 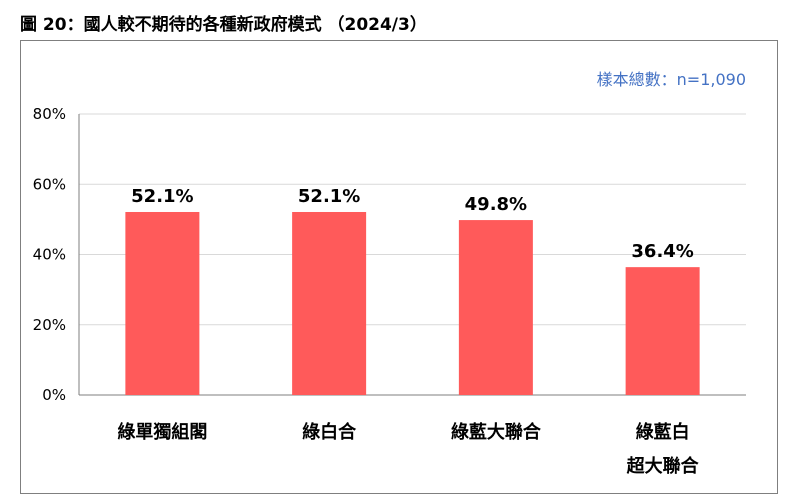 I want to click on y-tick-label: 0%, so click(x=54, y=395).